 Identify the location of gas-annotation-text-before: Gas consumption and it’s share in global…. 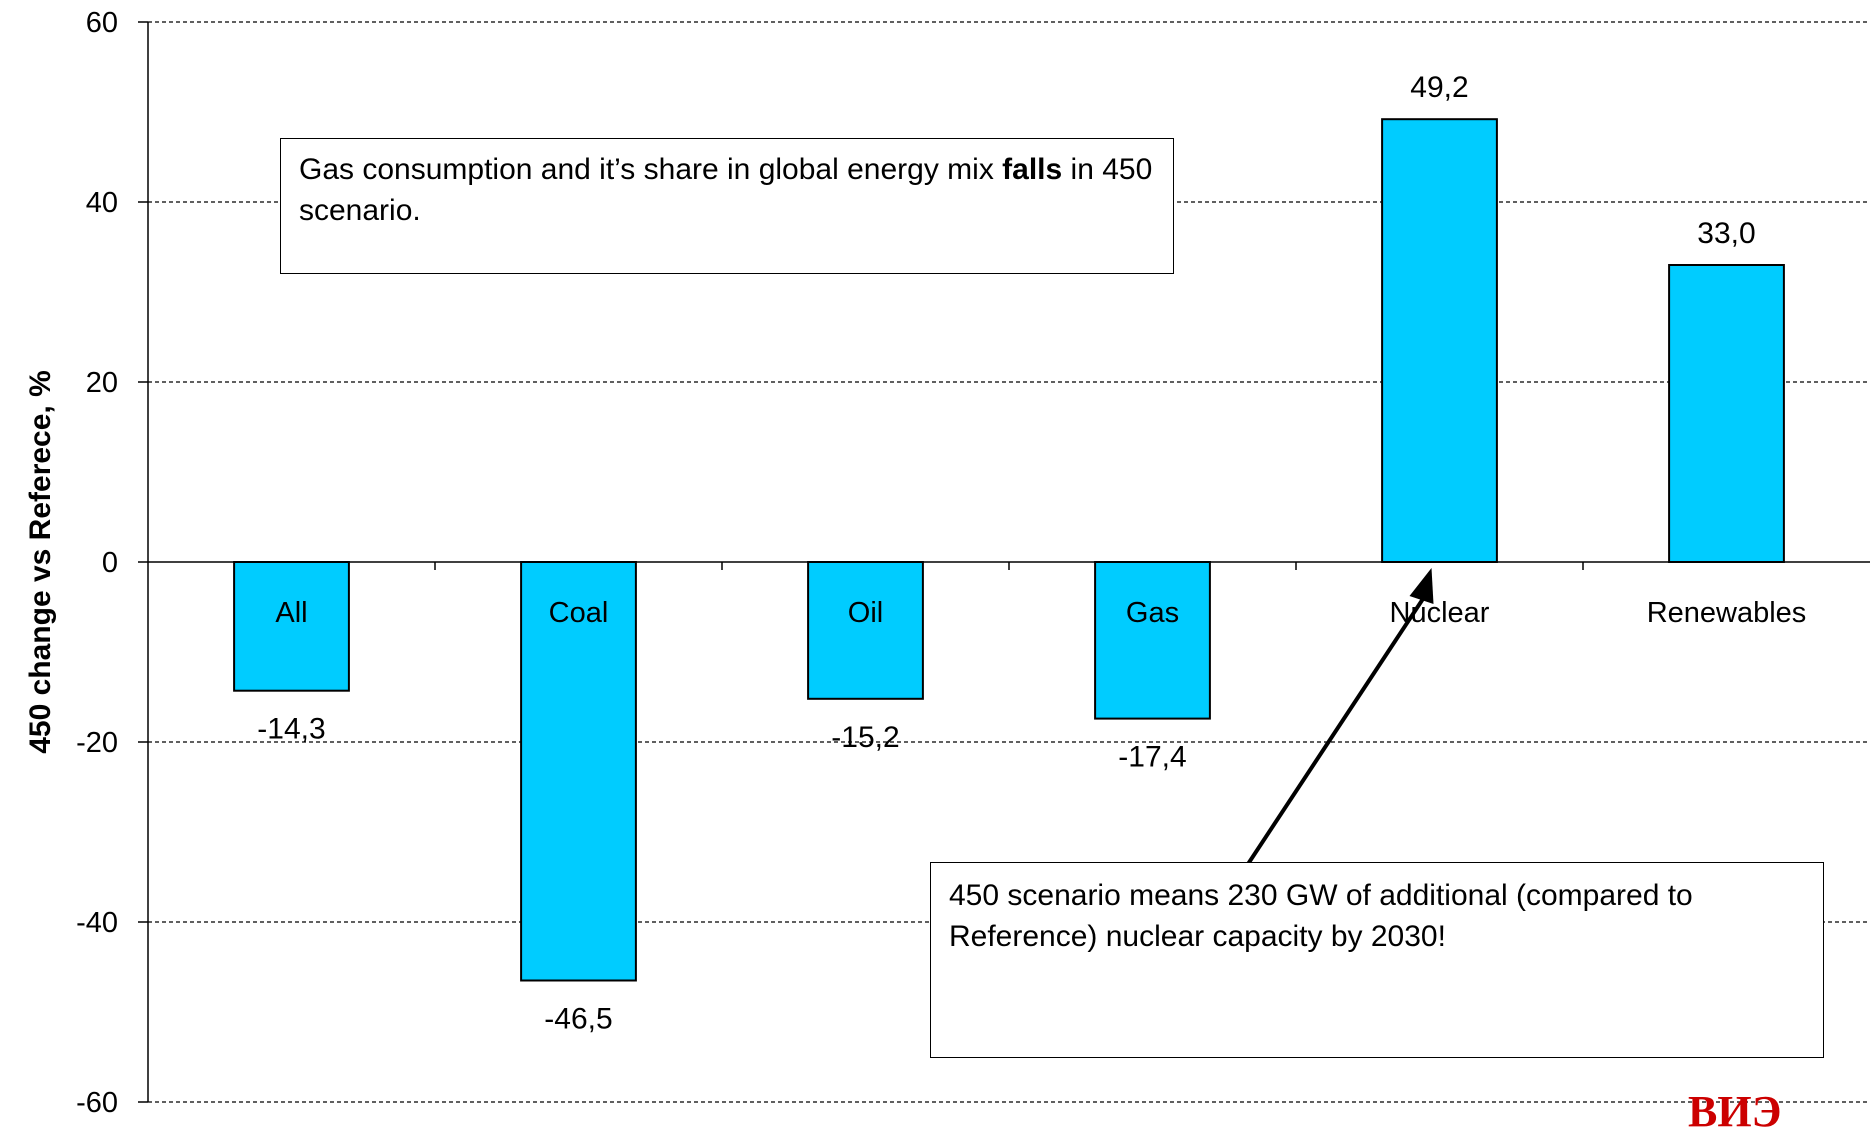
(651, 169).